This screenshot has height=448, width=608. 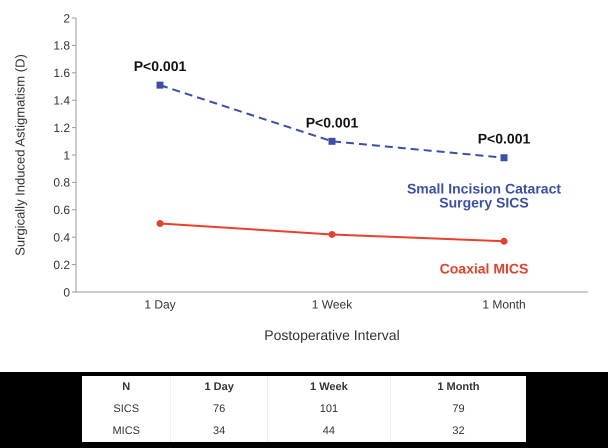 I want to click on text: 1 Week, so click(x=328, y=387).